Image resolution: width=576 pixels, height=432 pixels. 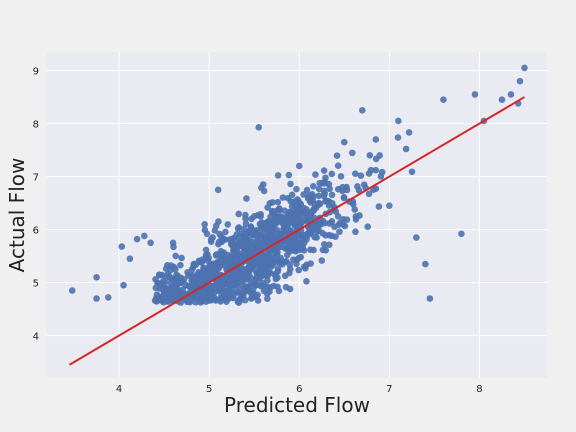 What do you see at coordinates (36, 337) in the screenshot?
I see `y-tick-label: 4` at bounding box center [36, 337].